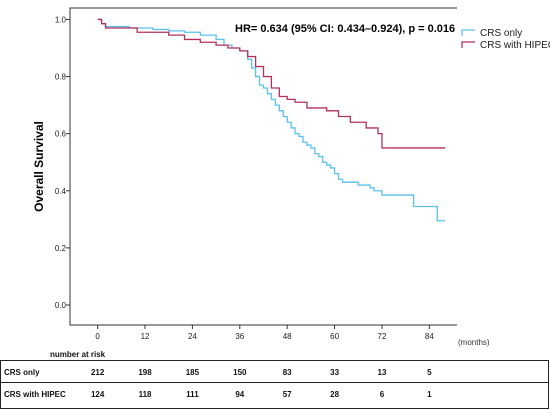  Describe the element at coordinates (35, 394) in the screenshot. I see `risk-row-label: CRS with HIPEC` at that location.